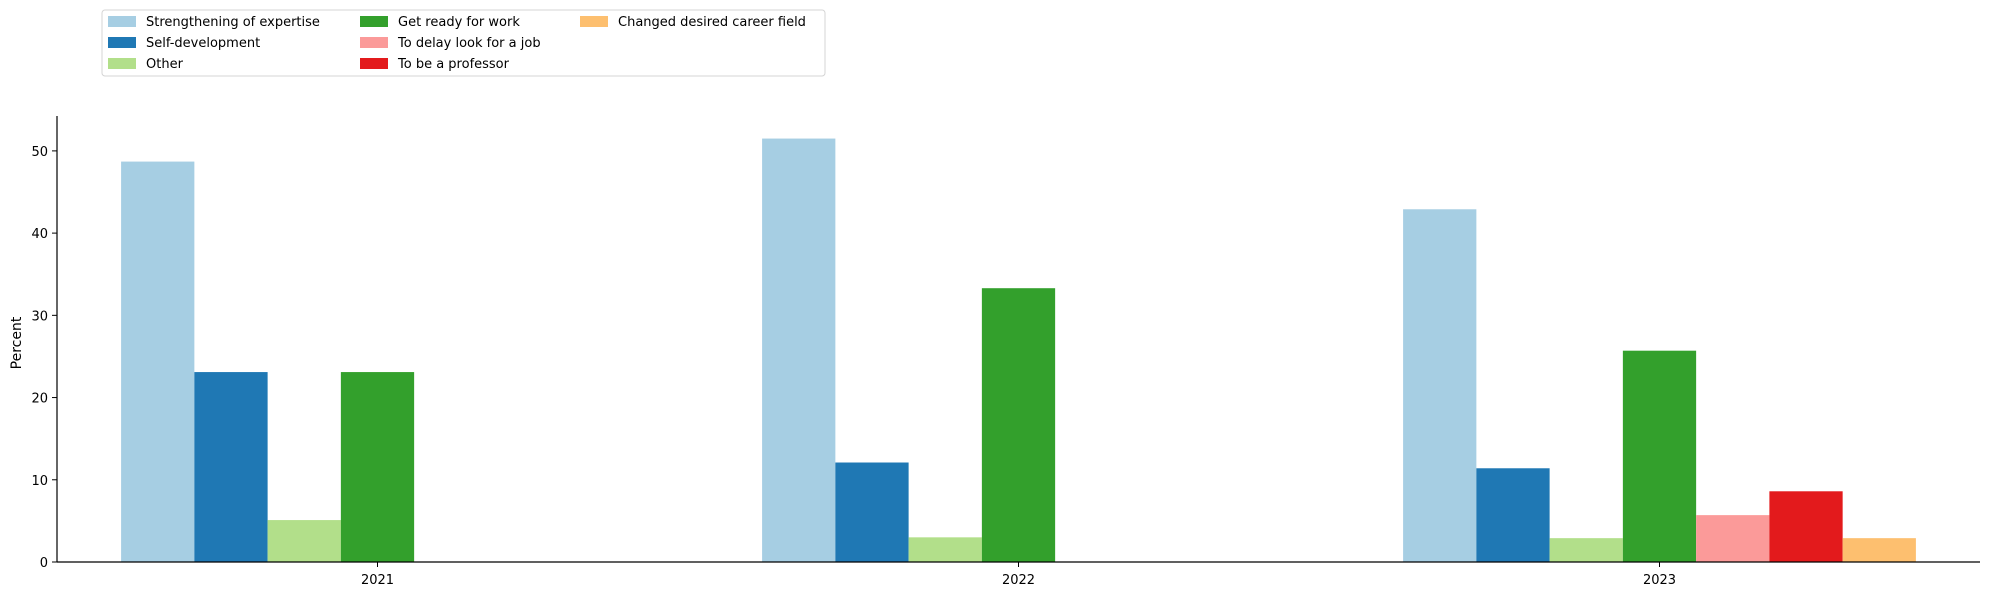 This screenshot has width=1990, height=598. I want to click on y-tick-label: 20, so click(39, 399).